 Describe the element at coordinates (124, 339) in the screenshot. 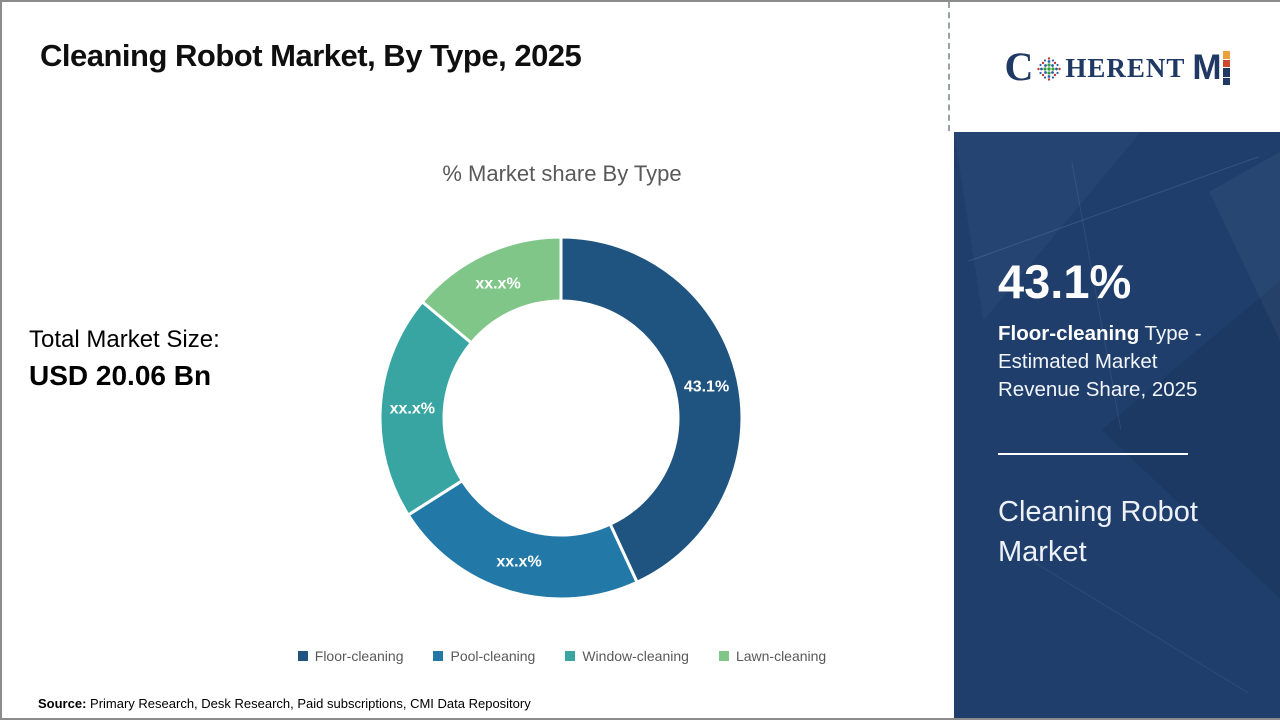

I see `total-market-label: Total Market Size:` at that location.